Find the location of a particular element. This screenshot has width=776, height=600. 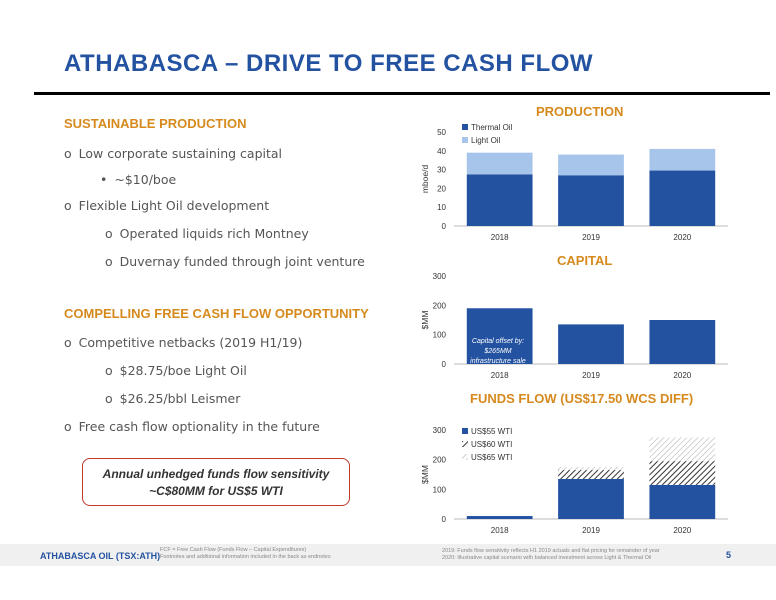

title-divider is located at coordinates (402, 93).